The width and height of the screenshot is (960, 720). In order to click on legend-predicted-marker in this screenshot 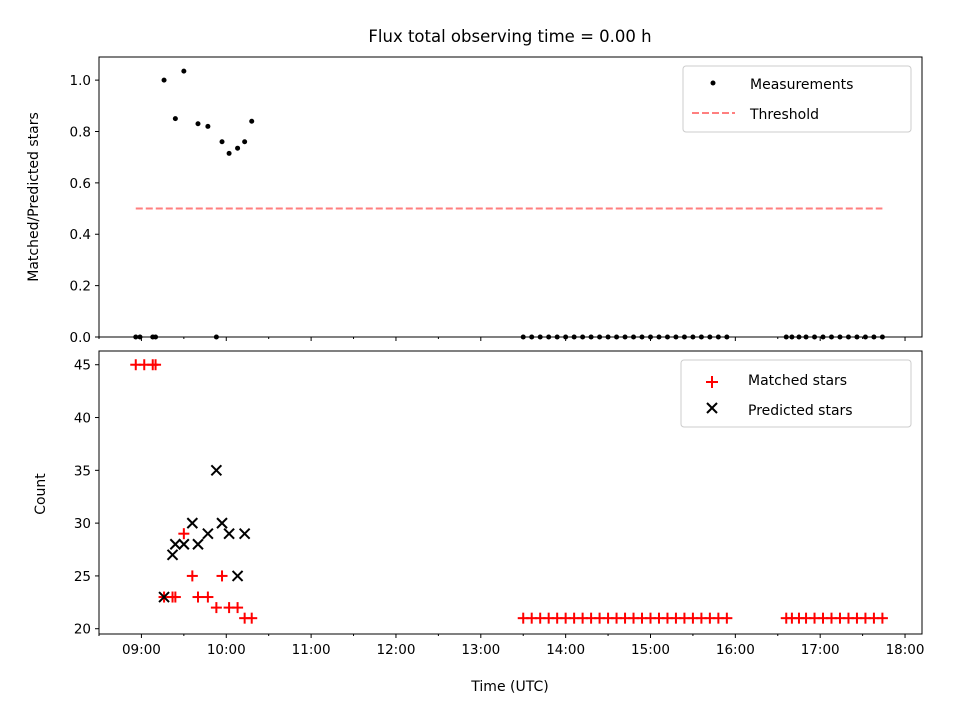, I will do `click(712, 408)`.